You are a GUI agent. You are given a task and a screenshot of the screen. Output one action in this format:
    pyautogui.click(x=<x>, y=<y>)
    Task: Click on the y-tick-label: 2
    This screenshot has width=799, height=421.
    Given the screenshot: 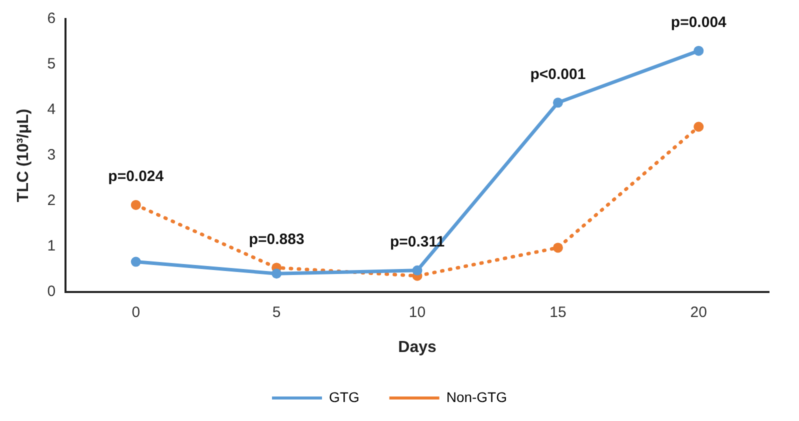 What is the action you would take?
    pyautogui.click(x=51, y=201)
    